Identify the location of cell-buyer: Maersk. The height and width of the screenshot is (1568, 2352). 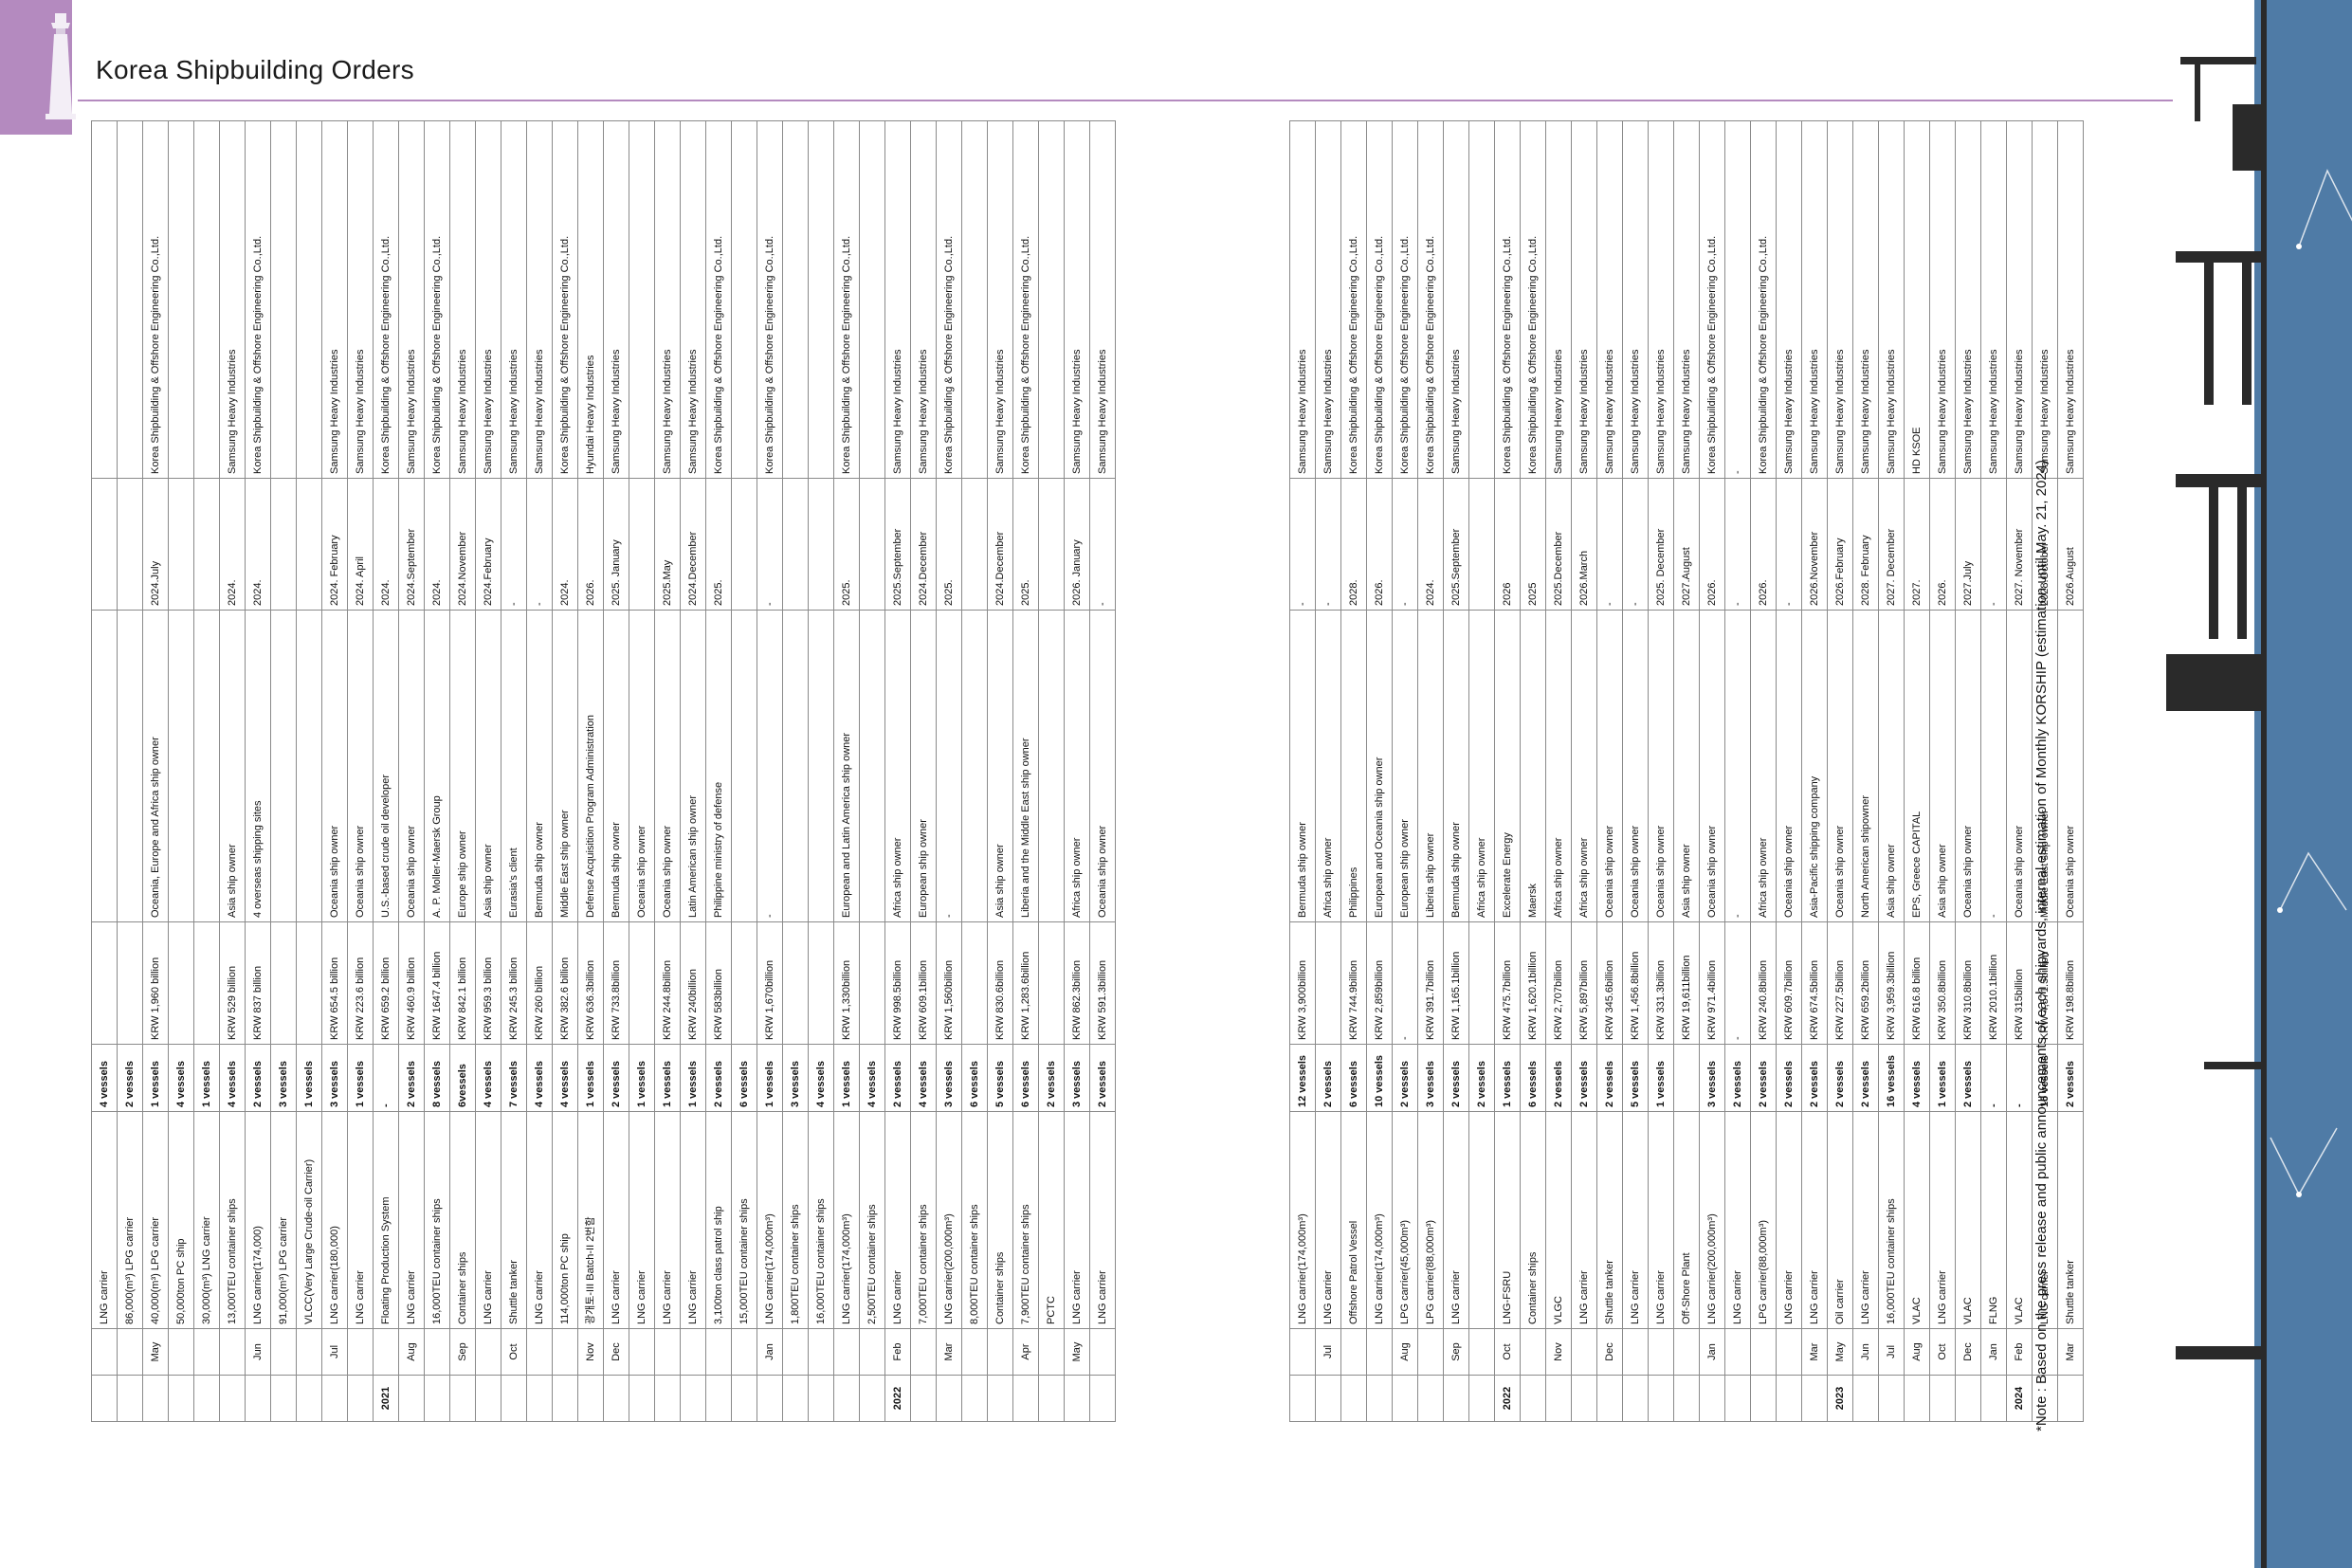
(1533, 766).